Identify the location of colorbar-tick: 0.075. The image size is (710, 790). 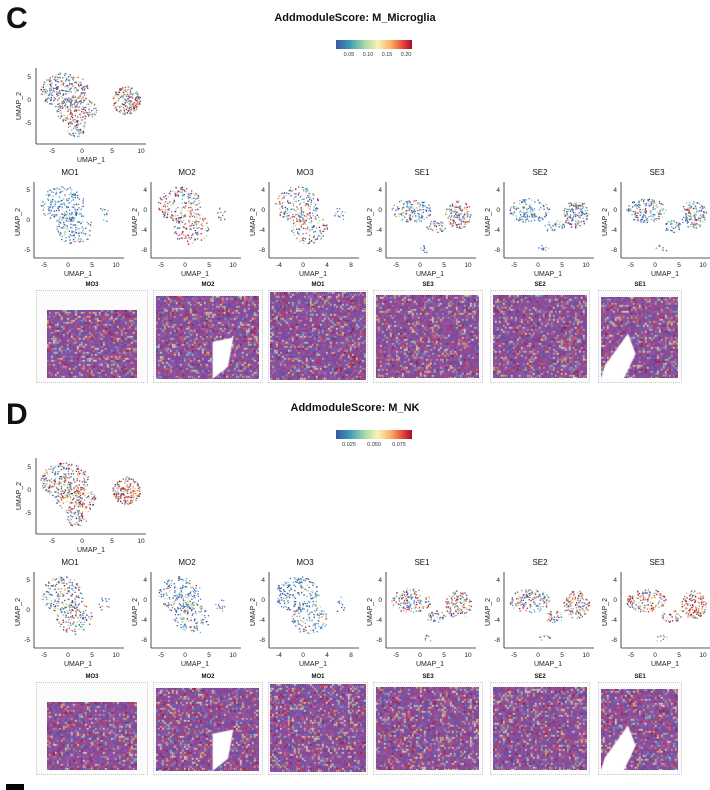
(399, 445).